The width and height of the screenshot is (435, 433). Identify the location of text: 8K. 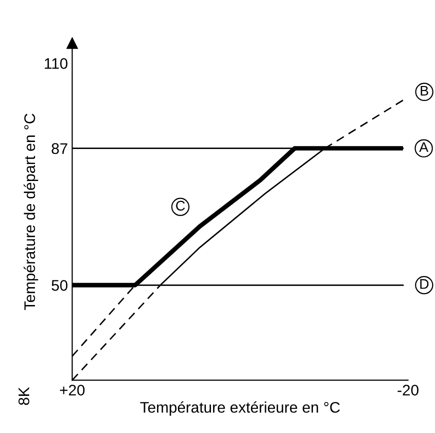
(24, 396).